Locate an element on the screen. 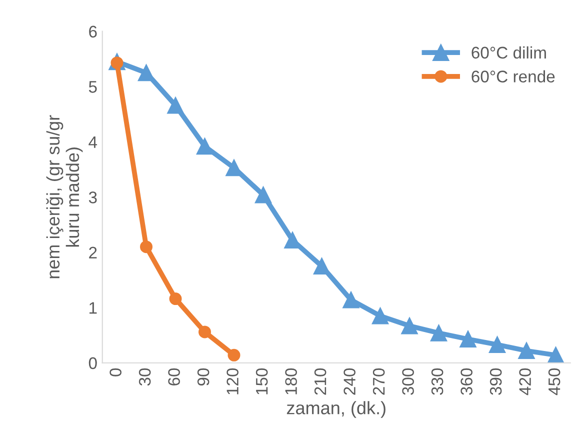 Image resolution: width=585 pixels, height=448 pixels. x-axis-title: zaman, (dk.) is located at coordinates (336, 409).